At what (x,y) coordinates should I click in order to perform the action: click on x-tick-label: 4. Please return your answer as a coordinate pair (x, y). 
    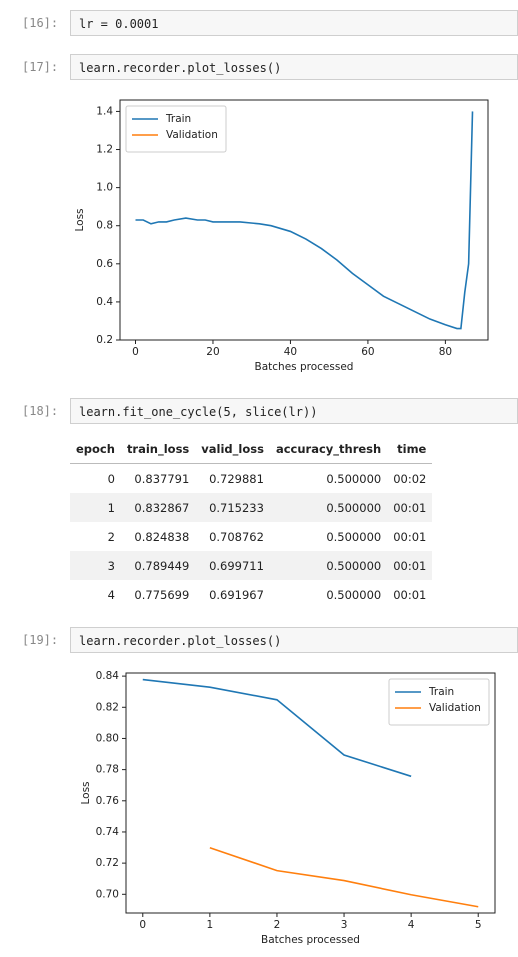
    Looking at the image, I should click on (411, 925).